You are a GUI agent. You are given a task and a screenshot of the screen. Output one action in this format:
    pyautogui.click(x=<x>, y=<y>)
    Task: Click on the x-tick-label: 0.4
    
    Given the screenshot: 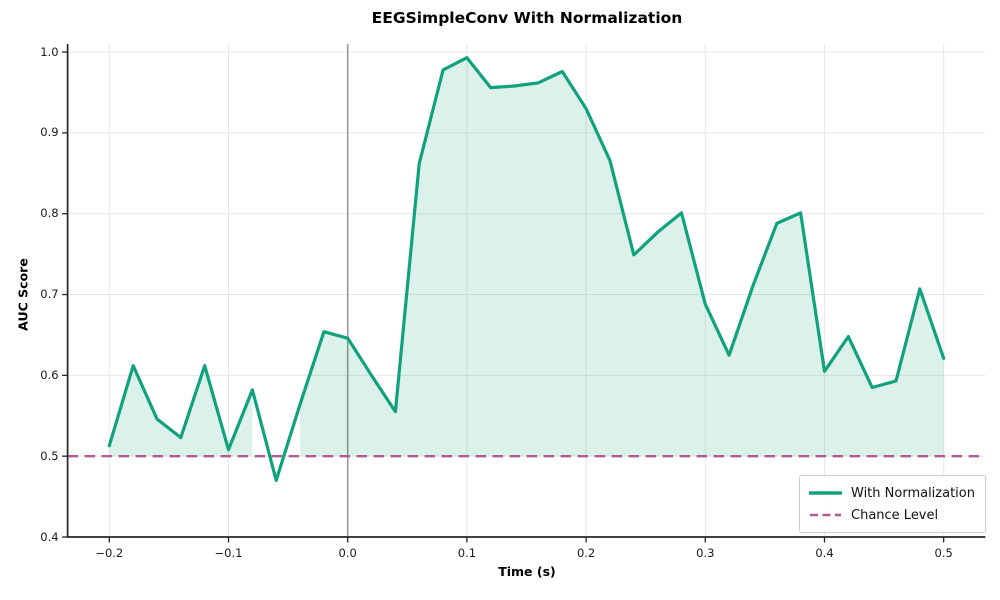 What is the action you would take?
    pyautogui.click(x=824, y=553)
    